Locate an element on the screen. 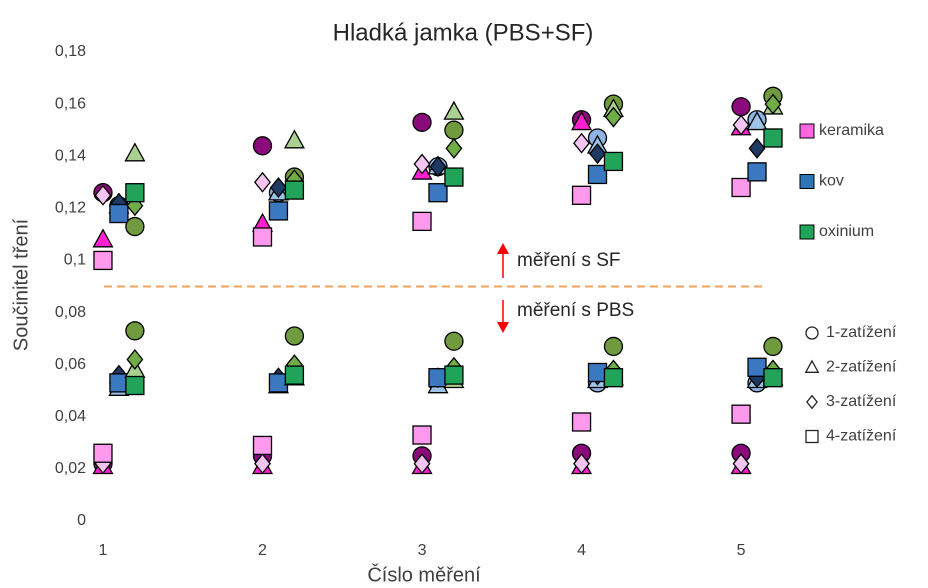  y-tick-label: 0,18 is located at coordinates (70, 51).